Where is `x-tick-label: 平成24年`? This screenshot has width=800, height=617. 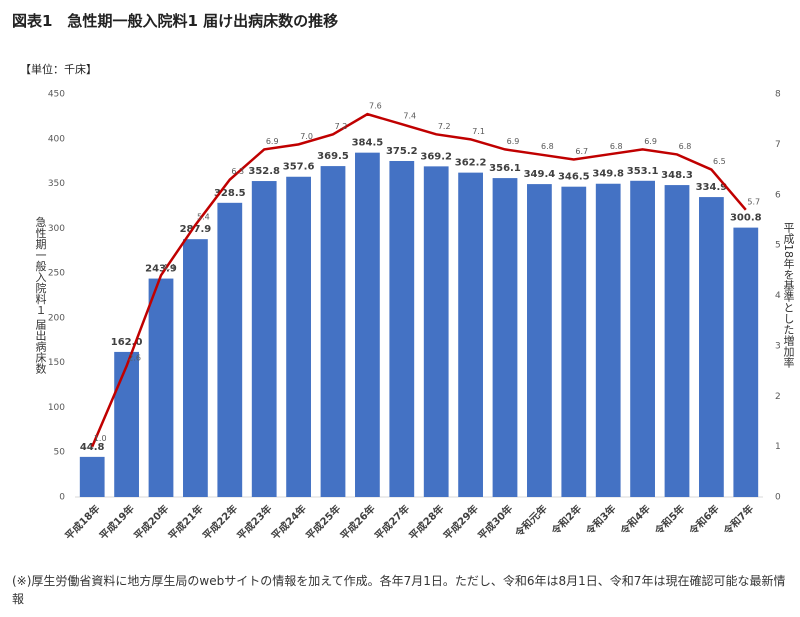 x-tick-label: 平成24年 is located at coordinates (289, 522).